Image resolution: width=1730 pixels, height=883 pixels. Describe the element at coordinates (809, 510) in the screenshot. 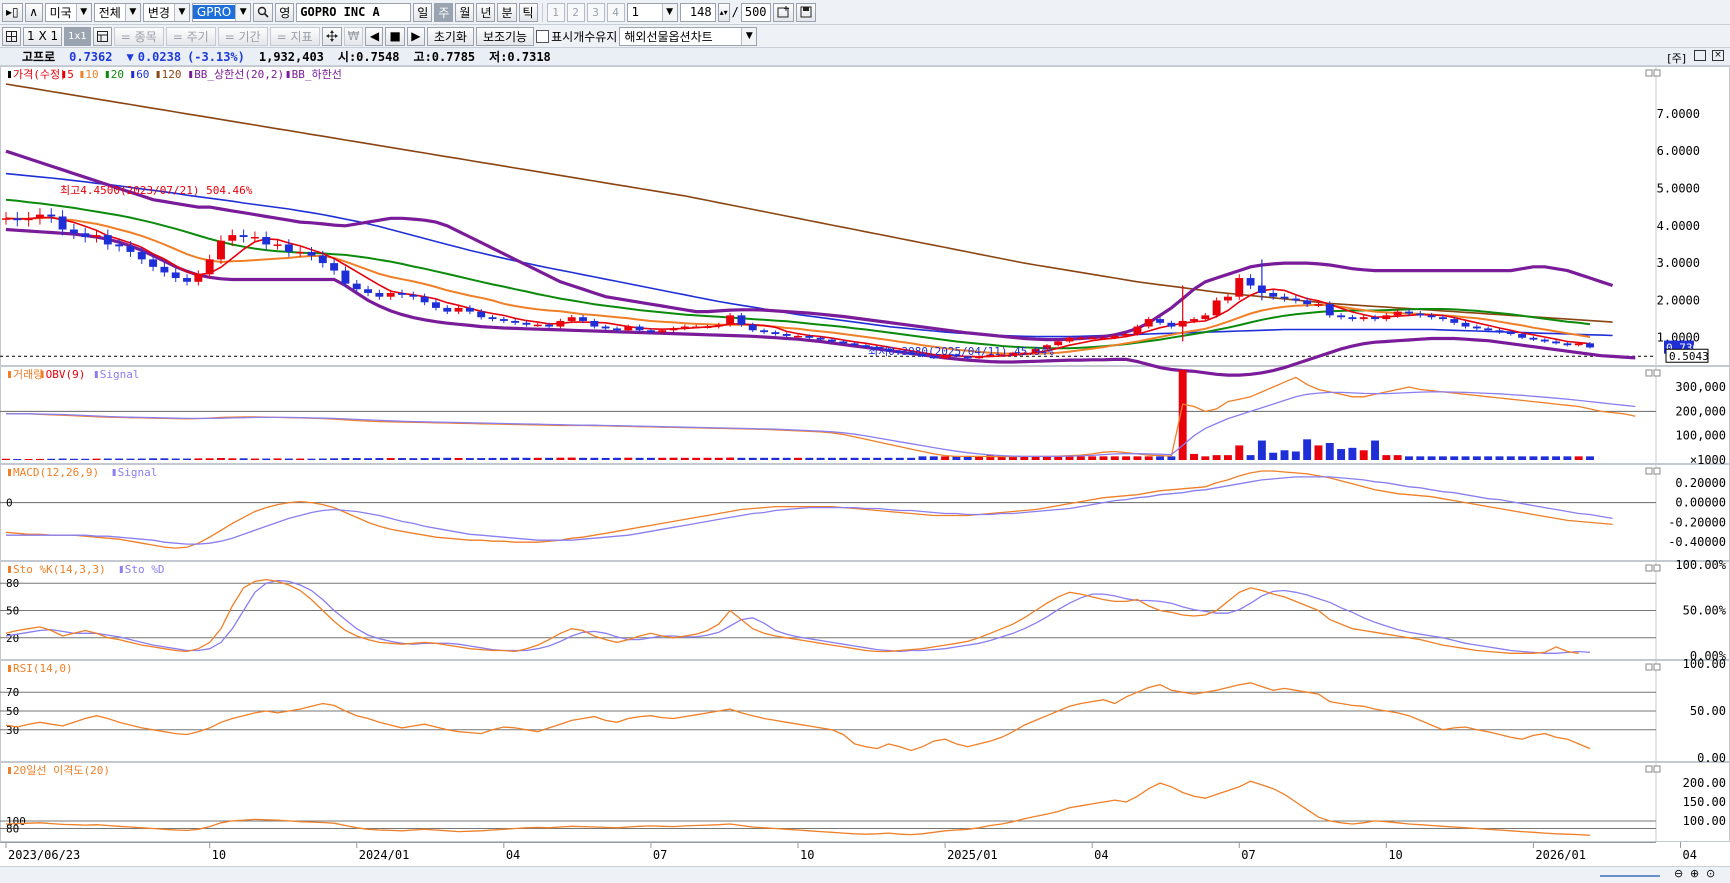

I see `macd-signal-line` at that location.